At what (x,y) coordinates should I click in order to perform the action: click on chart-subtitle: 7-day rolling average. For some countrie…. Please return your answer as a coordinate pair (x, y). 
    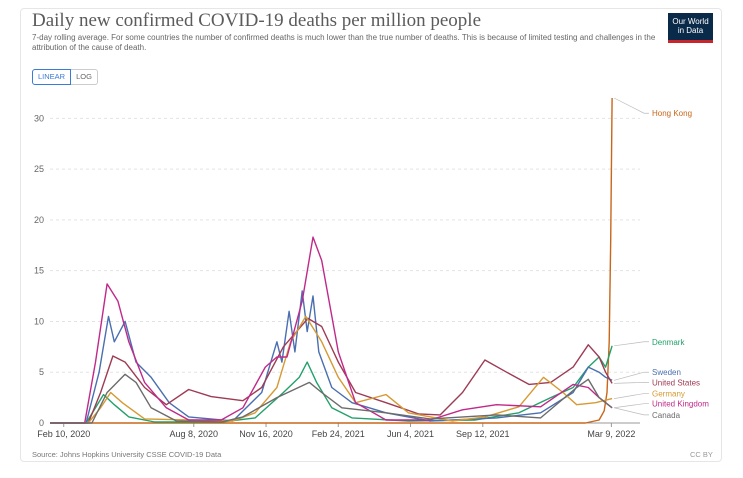
    Looking at the image, I should click on (344, 42).